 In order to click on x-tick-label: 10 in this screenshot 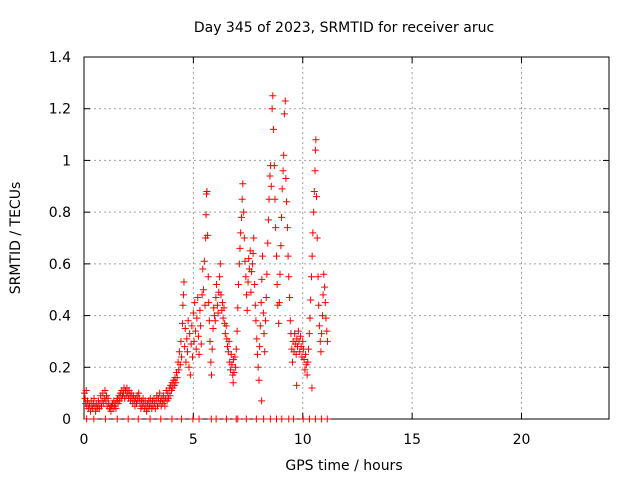, I will do `click(303, 440)`.